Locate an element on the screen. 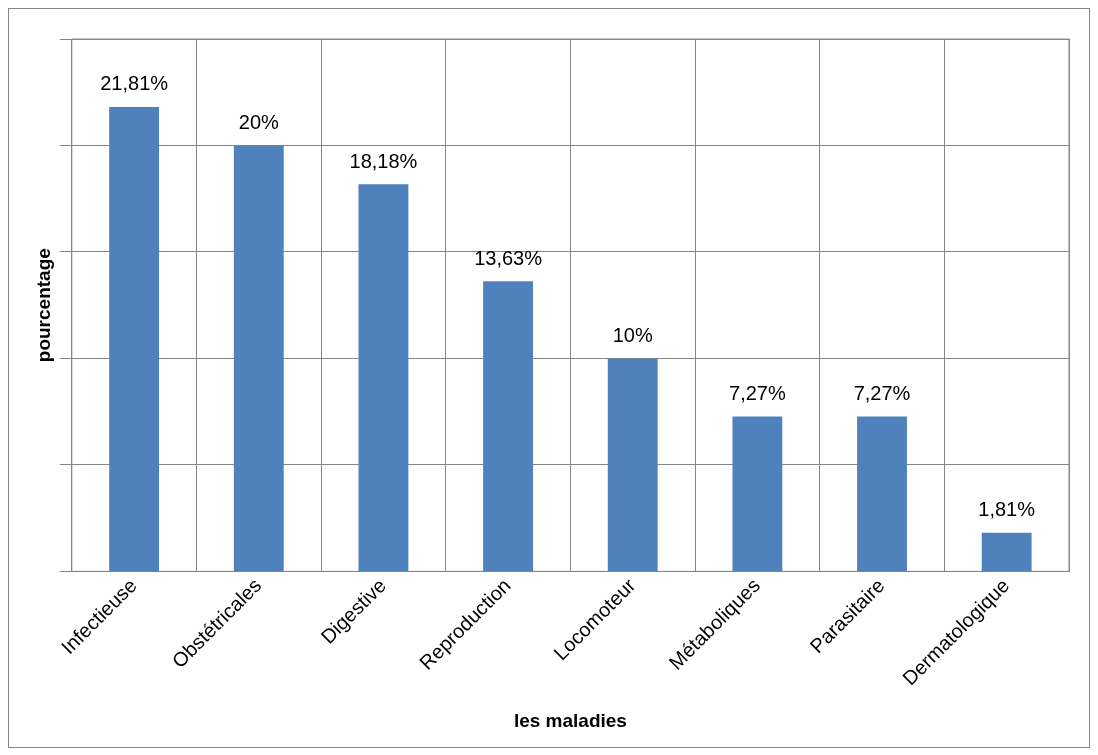 The image size is (1098, 755). data-label: 20% is located at coordinates (259, 121).